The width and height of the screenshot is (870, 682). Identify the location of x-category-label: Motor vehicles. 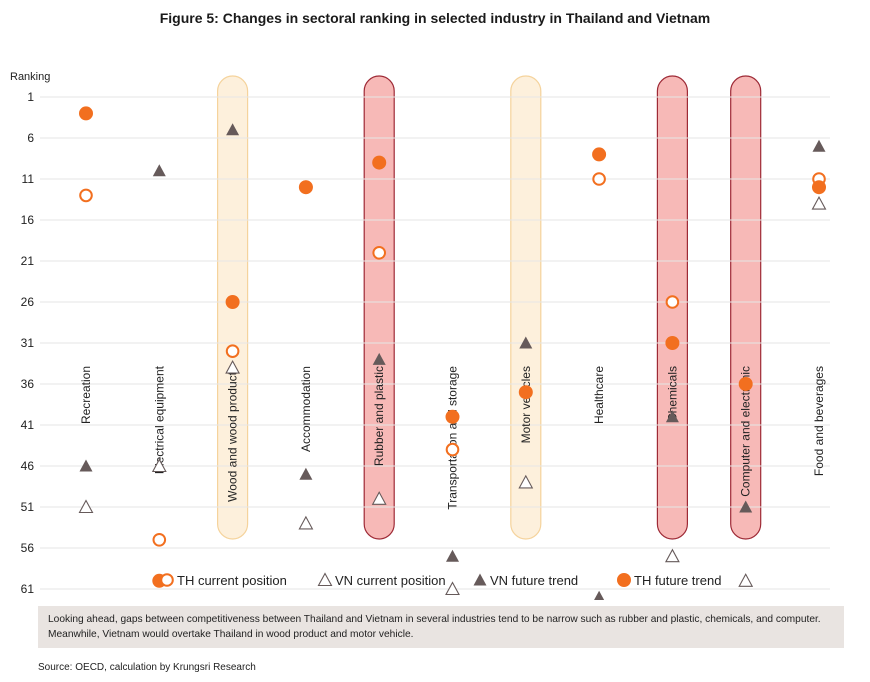
(526, 404).